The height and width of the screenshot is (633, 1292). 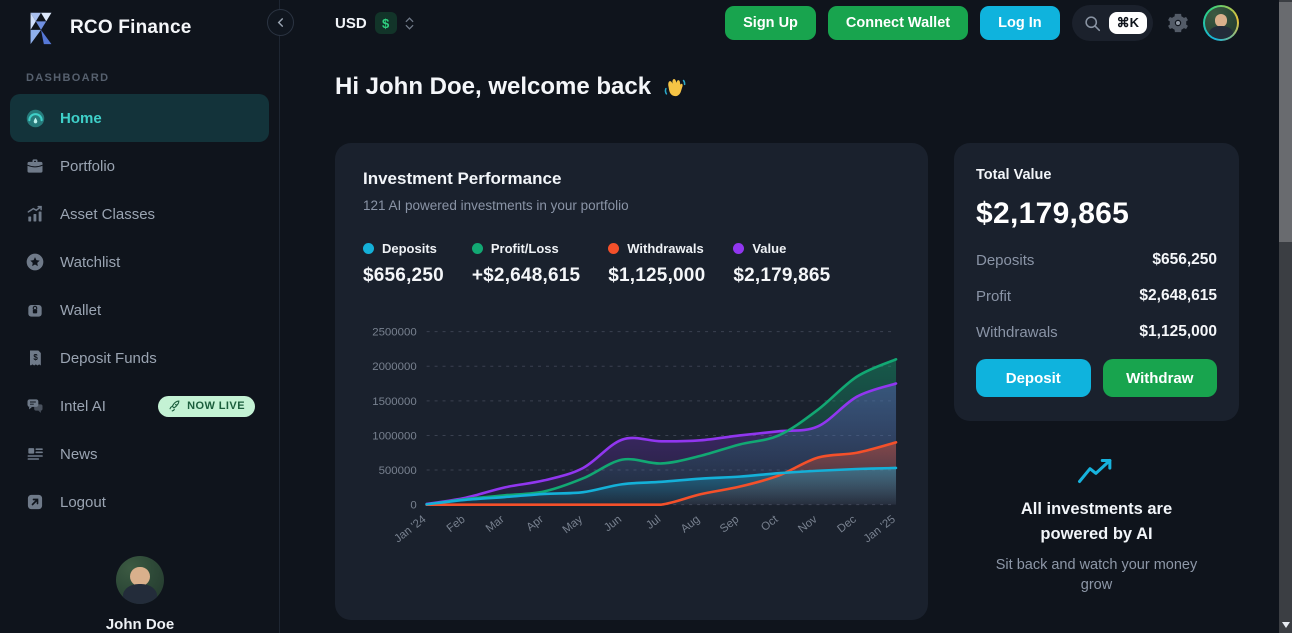 I want to click on avatar-photo, so click(x=1221, y=23).